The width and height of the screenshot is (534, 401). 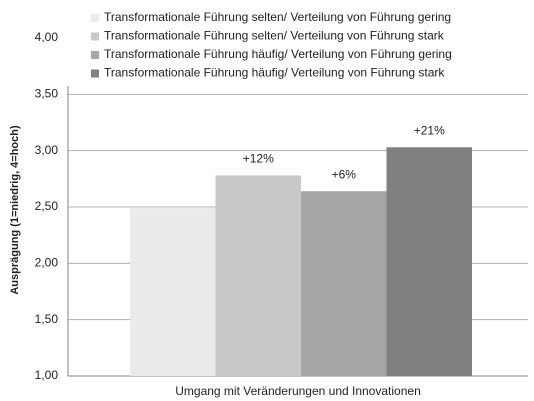 I want to click on y-tick-label: 2,50, so click(x=47, y=206).